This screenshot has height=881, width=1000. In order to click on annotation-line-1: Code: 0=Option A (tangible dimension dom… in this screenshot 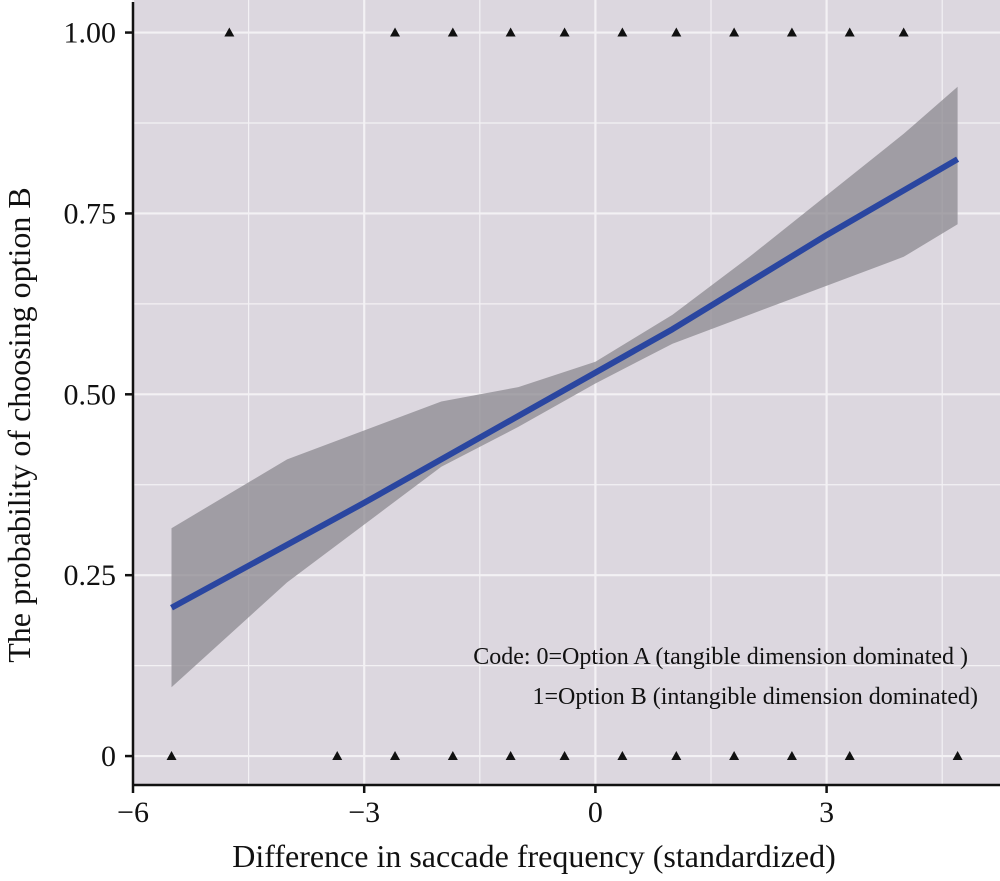, I will do `click(720, 657)`.